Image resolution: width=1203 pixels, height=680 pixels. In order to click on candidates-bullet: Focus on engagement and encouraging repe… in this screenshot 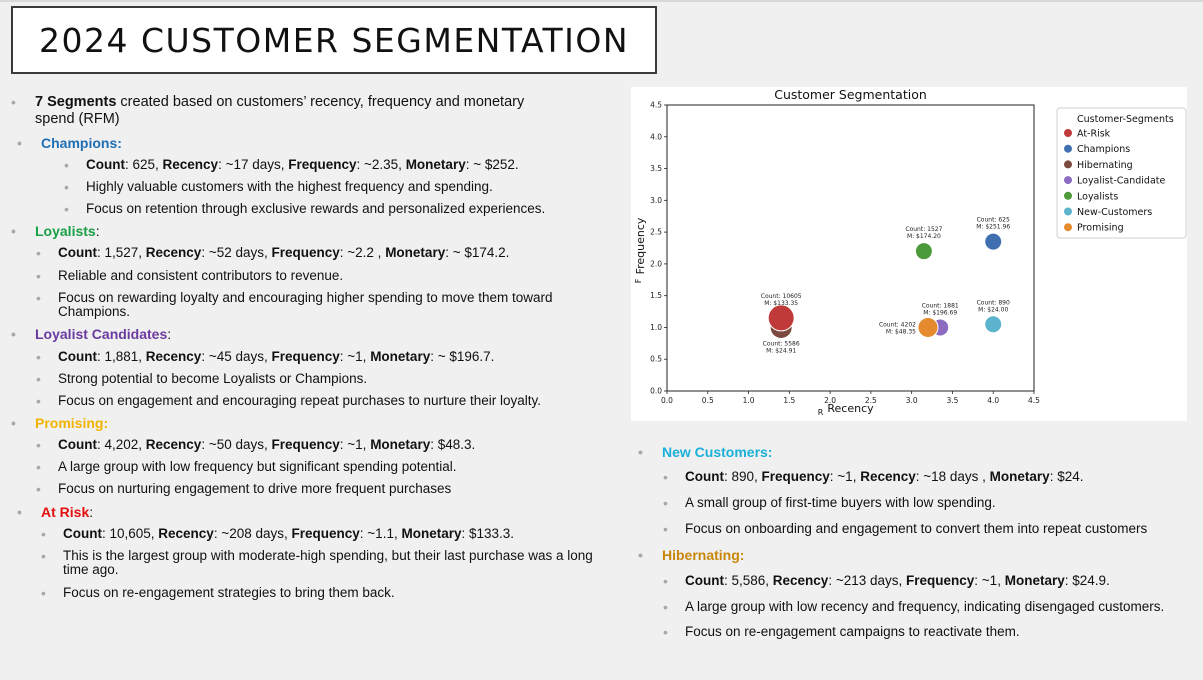, I will do `click(288, 401)`.